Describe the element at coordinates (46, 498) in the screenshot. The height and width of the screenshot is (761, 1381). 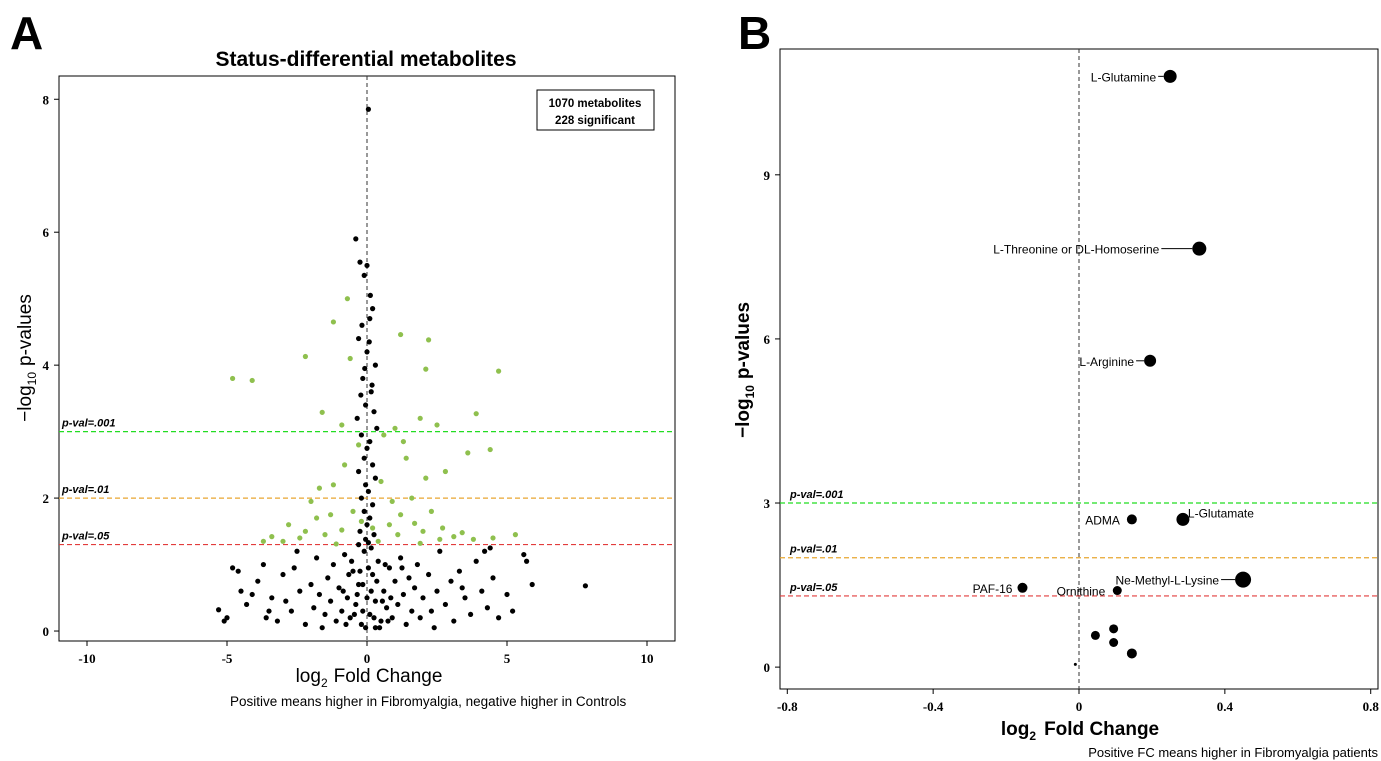
I see `y-tick-label: 2` at that location.